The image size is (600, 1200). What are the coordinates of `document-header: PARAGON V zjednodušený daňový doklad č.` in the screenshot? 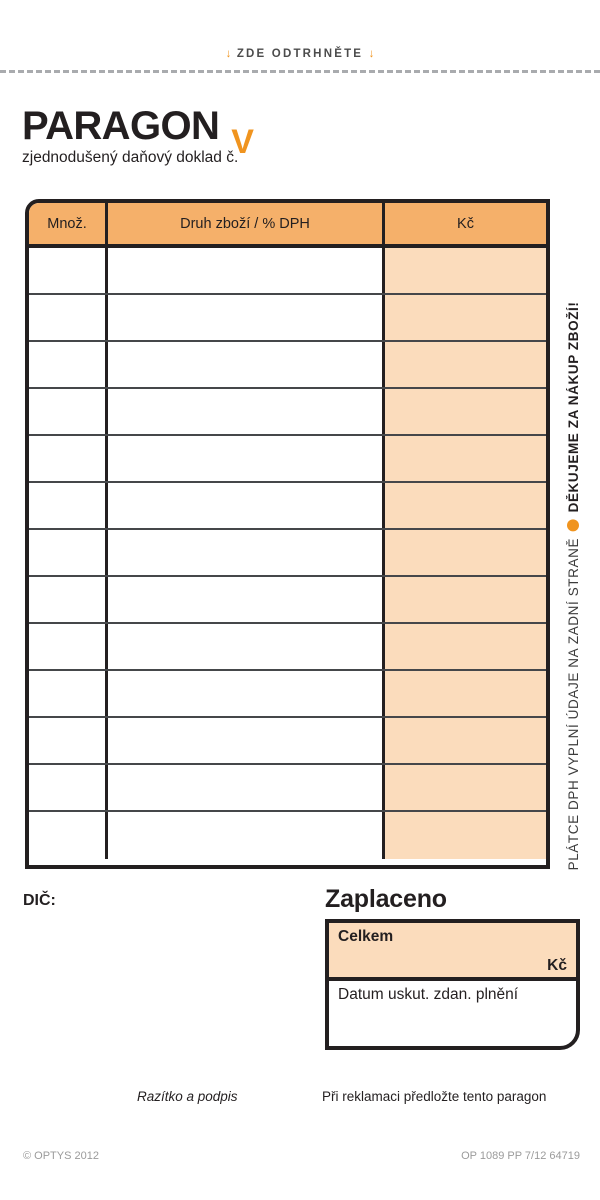 It's located at (192, 135).